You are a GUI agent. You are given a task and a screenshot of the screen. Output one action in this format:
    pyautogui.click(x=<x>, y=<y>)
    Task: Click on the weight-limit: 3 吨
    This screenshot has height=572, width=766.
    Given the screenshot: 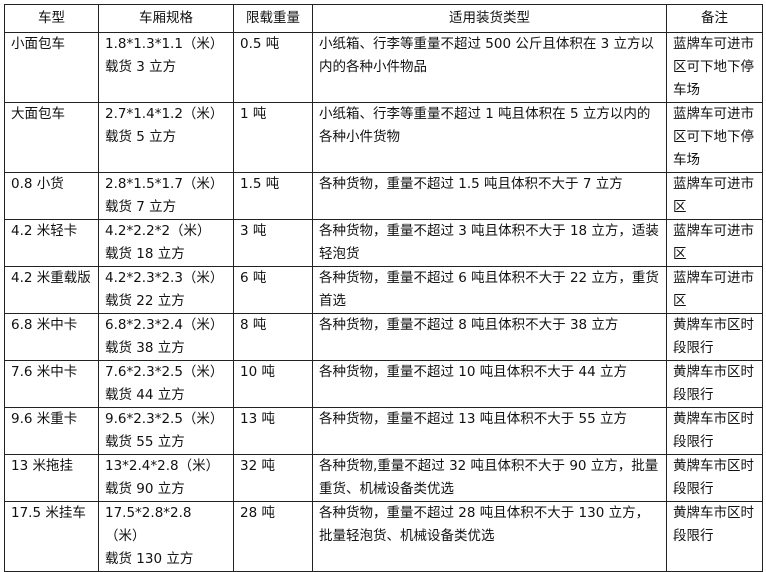 What is the action you would take?
    pyautogui.click(x=253, y=231)
    